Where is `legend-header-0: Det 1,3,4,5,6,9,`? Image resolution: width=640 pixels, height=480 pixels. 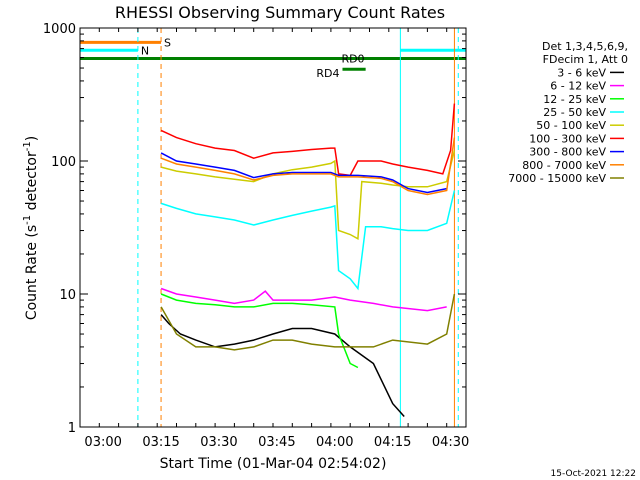
legend-header-0: Det 1,3,4,5,6,9, is located at coordinates (585, 46).